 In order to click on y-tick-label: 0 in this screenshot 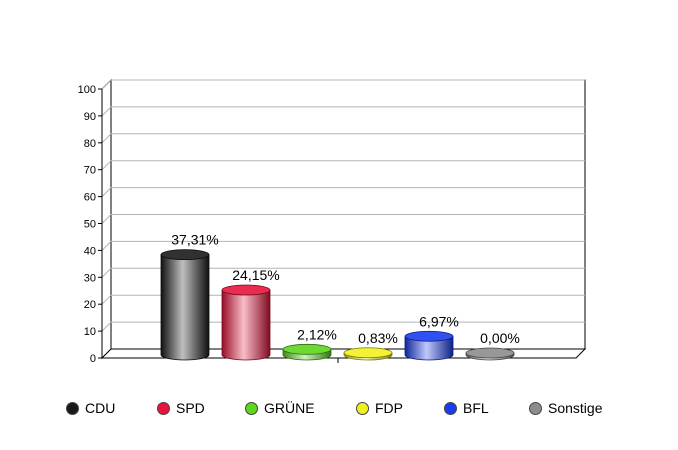, I will do `click(93, 359)`.